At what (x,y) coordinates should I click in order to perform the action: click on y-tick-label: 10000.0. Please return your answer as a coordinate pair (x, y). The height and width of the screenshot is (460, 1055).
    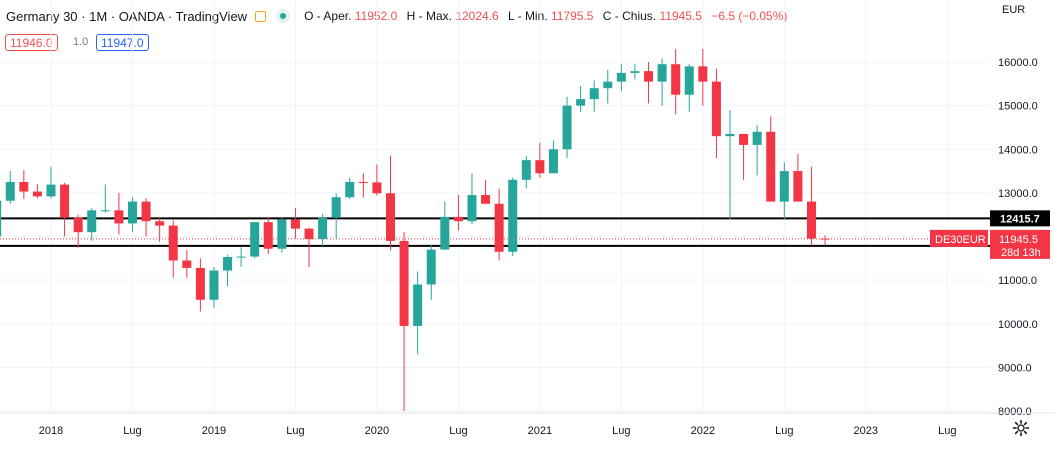
    Looking at the image, I should click on (1018, 325).